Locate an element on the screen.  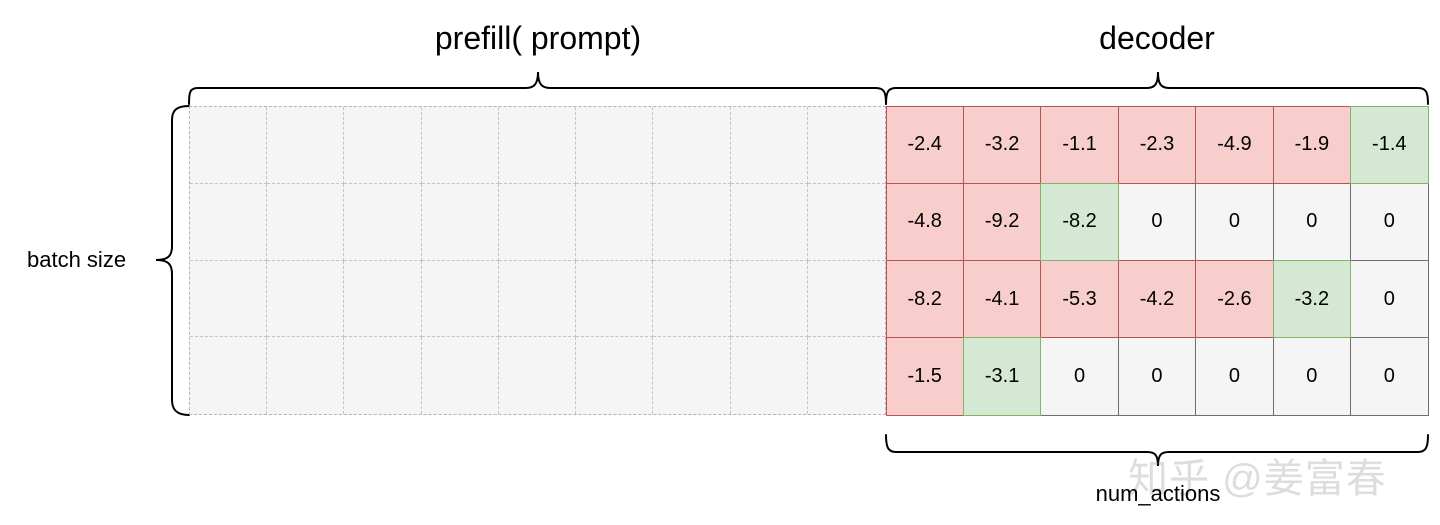
decoder-cell: -3.1 is located at coordinates (1002, 376).